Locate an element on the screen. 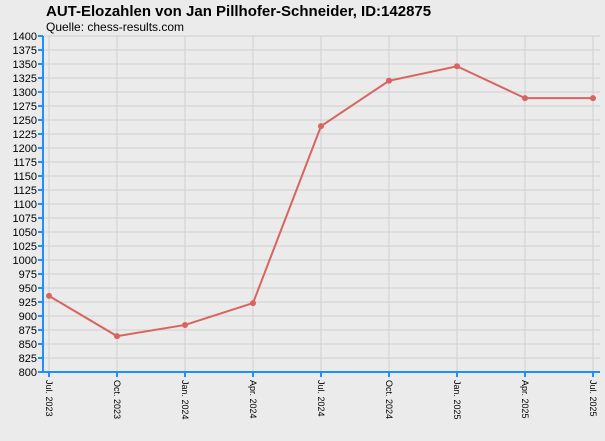 The height and width of the screenshot is (441, 605). y-tick-label: 1225 is located at coordinates (25, 135).